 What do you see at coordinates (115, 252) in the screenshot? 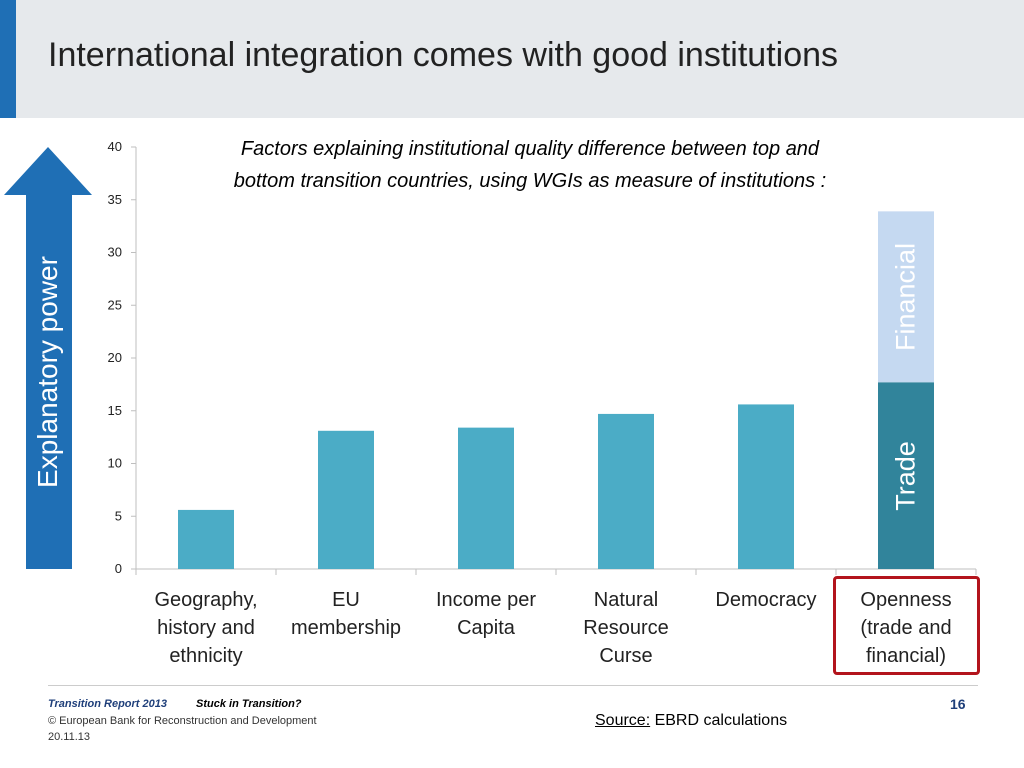
I see `y-tick-label: 30` at bounding box center [115, 252].